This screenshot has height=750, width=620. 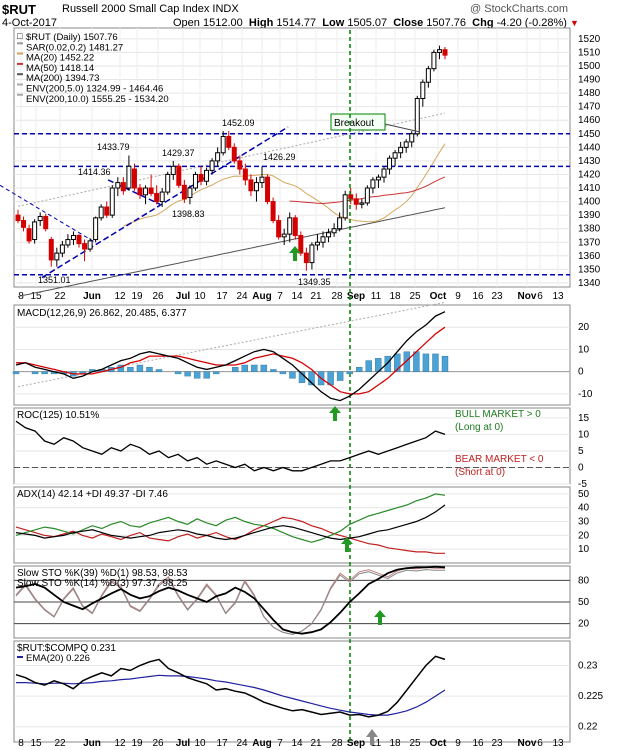 I want to click on legend-entry: $RUT (Daily) 1507.76, so click(x=72, y=37).